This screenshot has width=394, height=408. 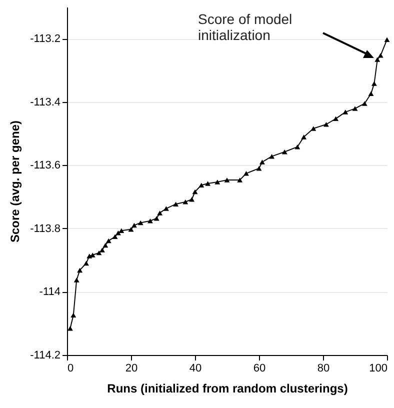 What do you see at coordinates (195, 368) in the screenshot?
I see `x-tick-label: 40` at bounding box center [195, 368].